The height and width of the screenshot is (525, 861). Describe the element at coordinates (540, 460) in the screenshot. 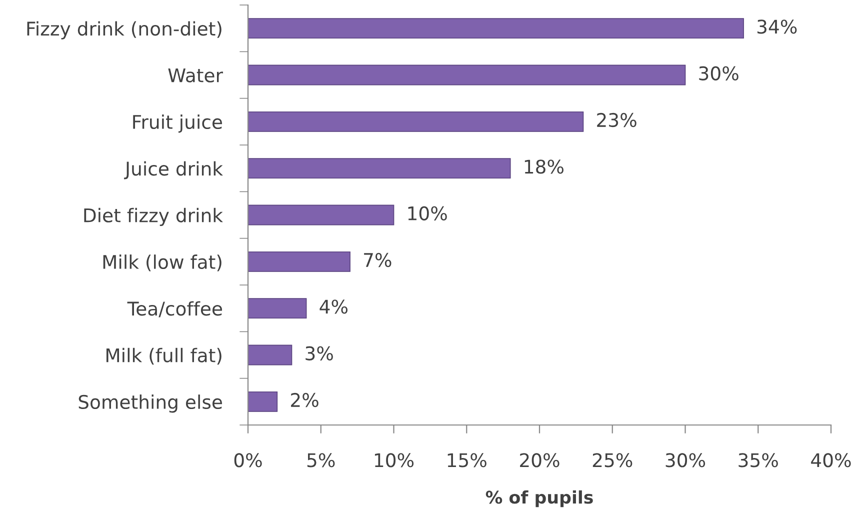

I see `x-tick-label: 20%` at that location.